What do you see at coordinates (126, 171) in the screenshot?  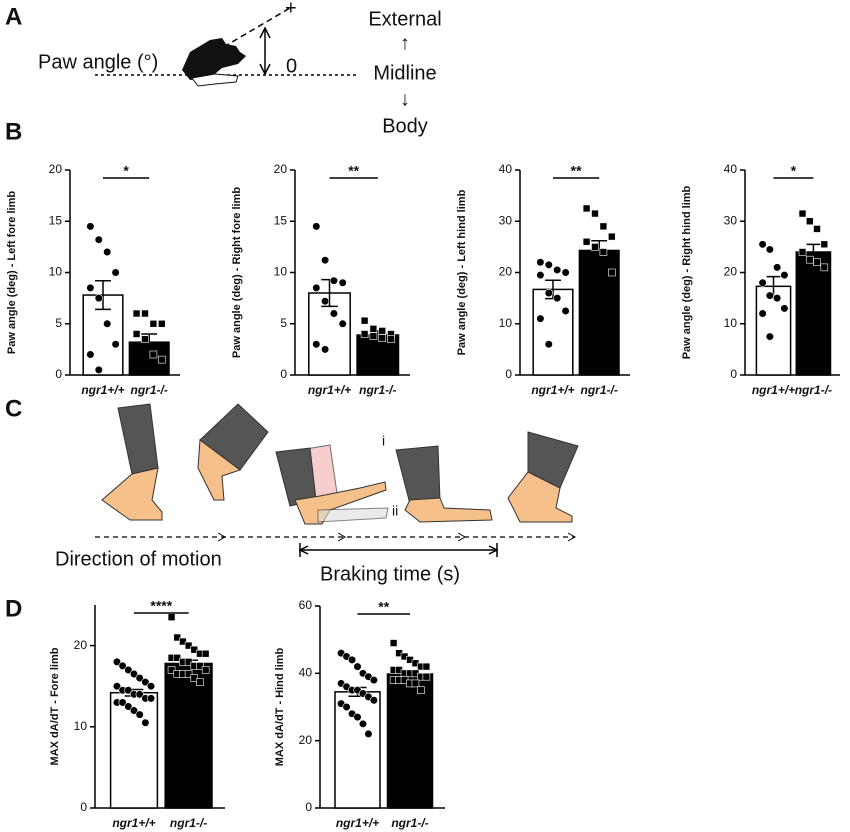 I see `significance-label: *` at bounding box center [126, 171].